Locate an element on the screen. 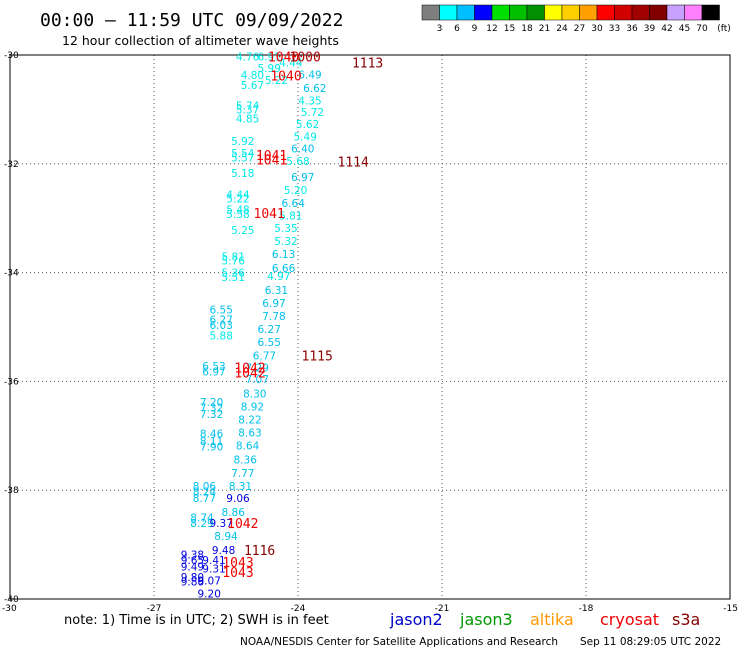 This screenshot has width=740, height=650. wave-height-label: 5.36 is located at coordinates (234, 274).